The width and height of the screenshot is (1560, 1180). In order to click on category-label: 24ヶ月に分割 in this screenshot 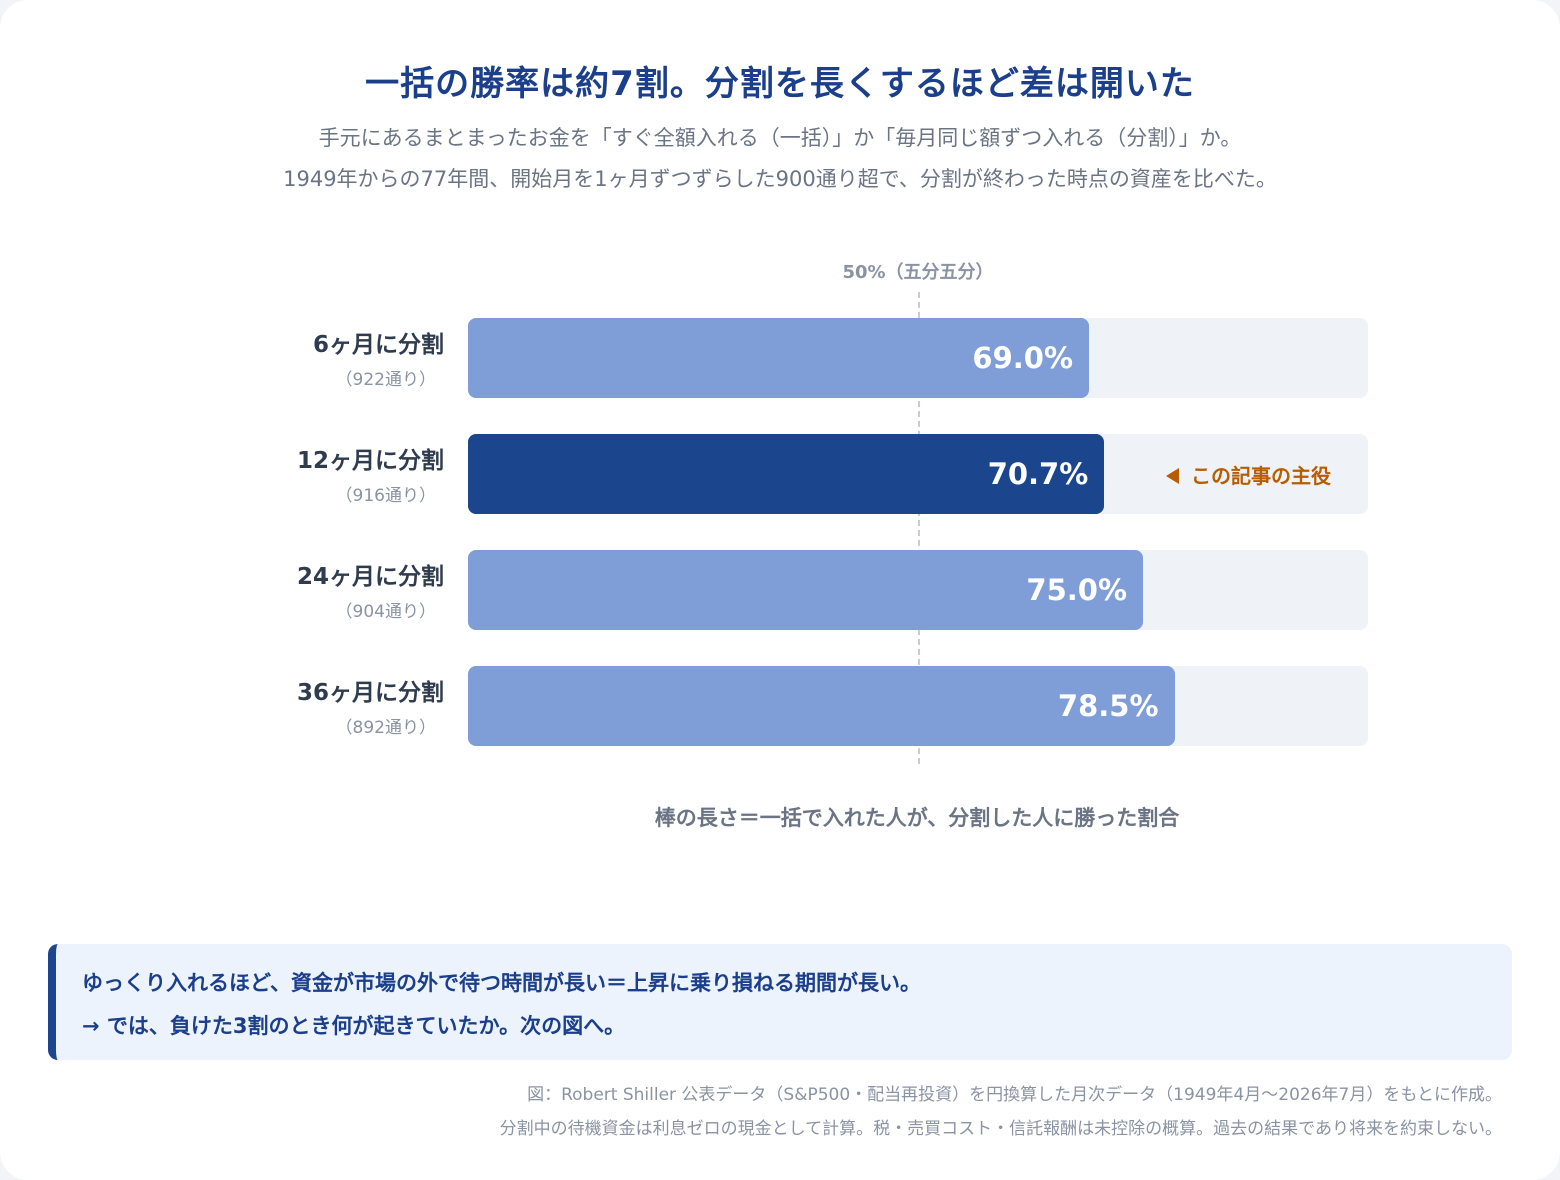, I will do `click(370, 577)`.